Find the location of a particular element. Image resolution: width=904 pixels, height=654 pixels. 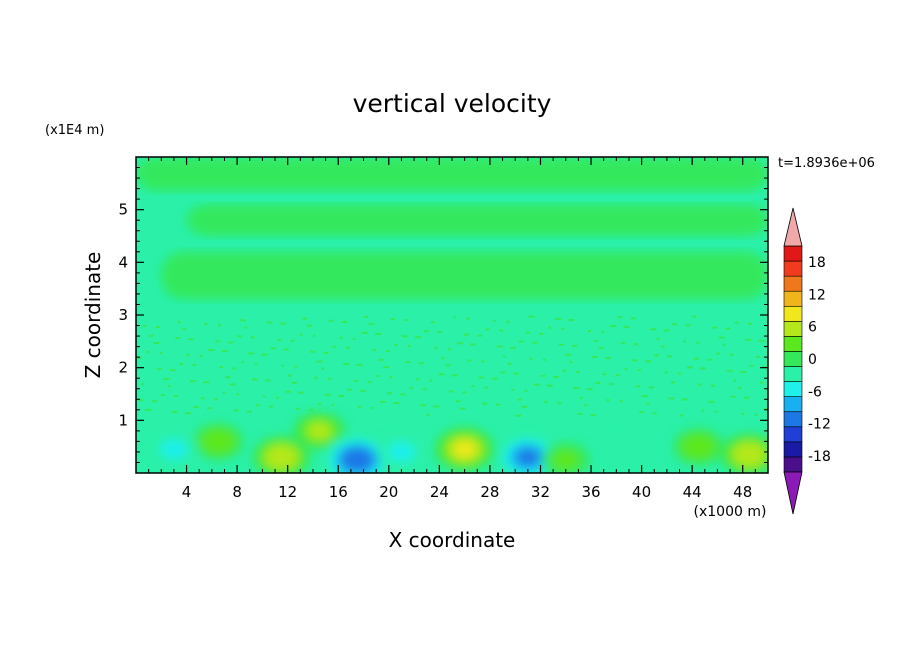

colorbar-swatch is located at coordinates (793, 253).